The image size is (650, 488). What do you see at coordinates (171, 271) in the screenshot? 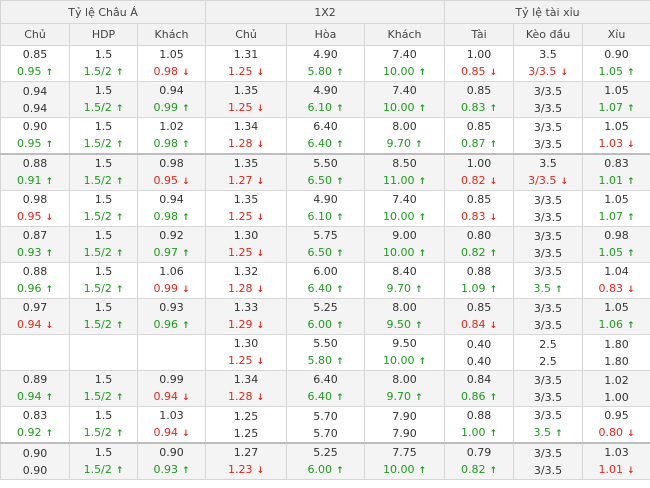
I see `opening-odds: 1.06` at bounding box center [171, 271].